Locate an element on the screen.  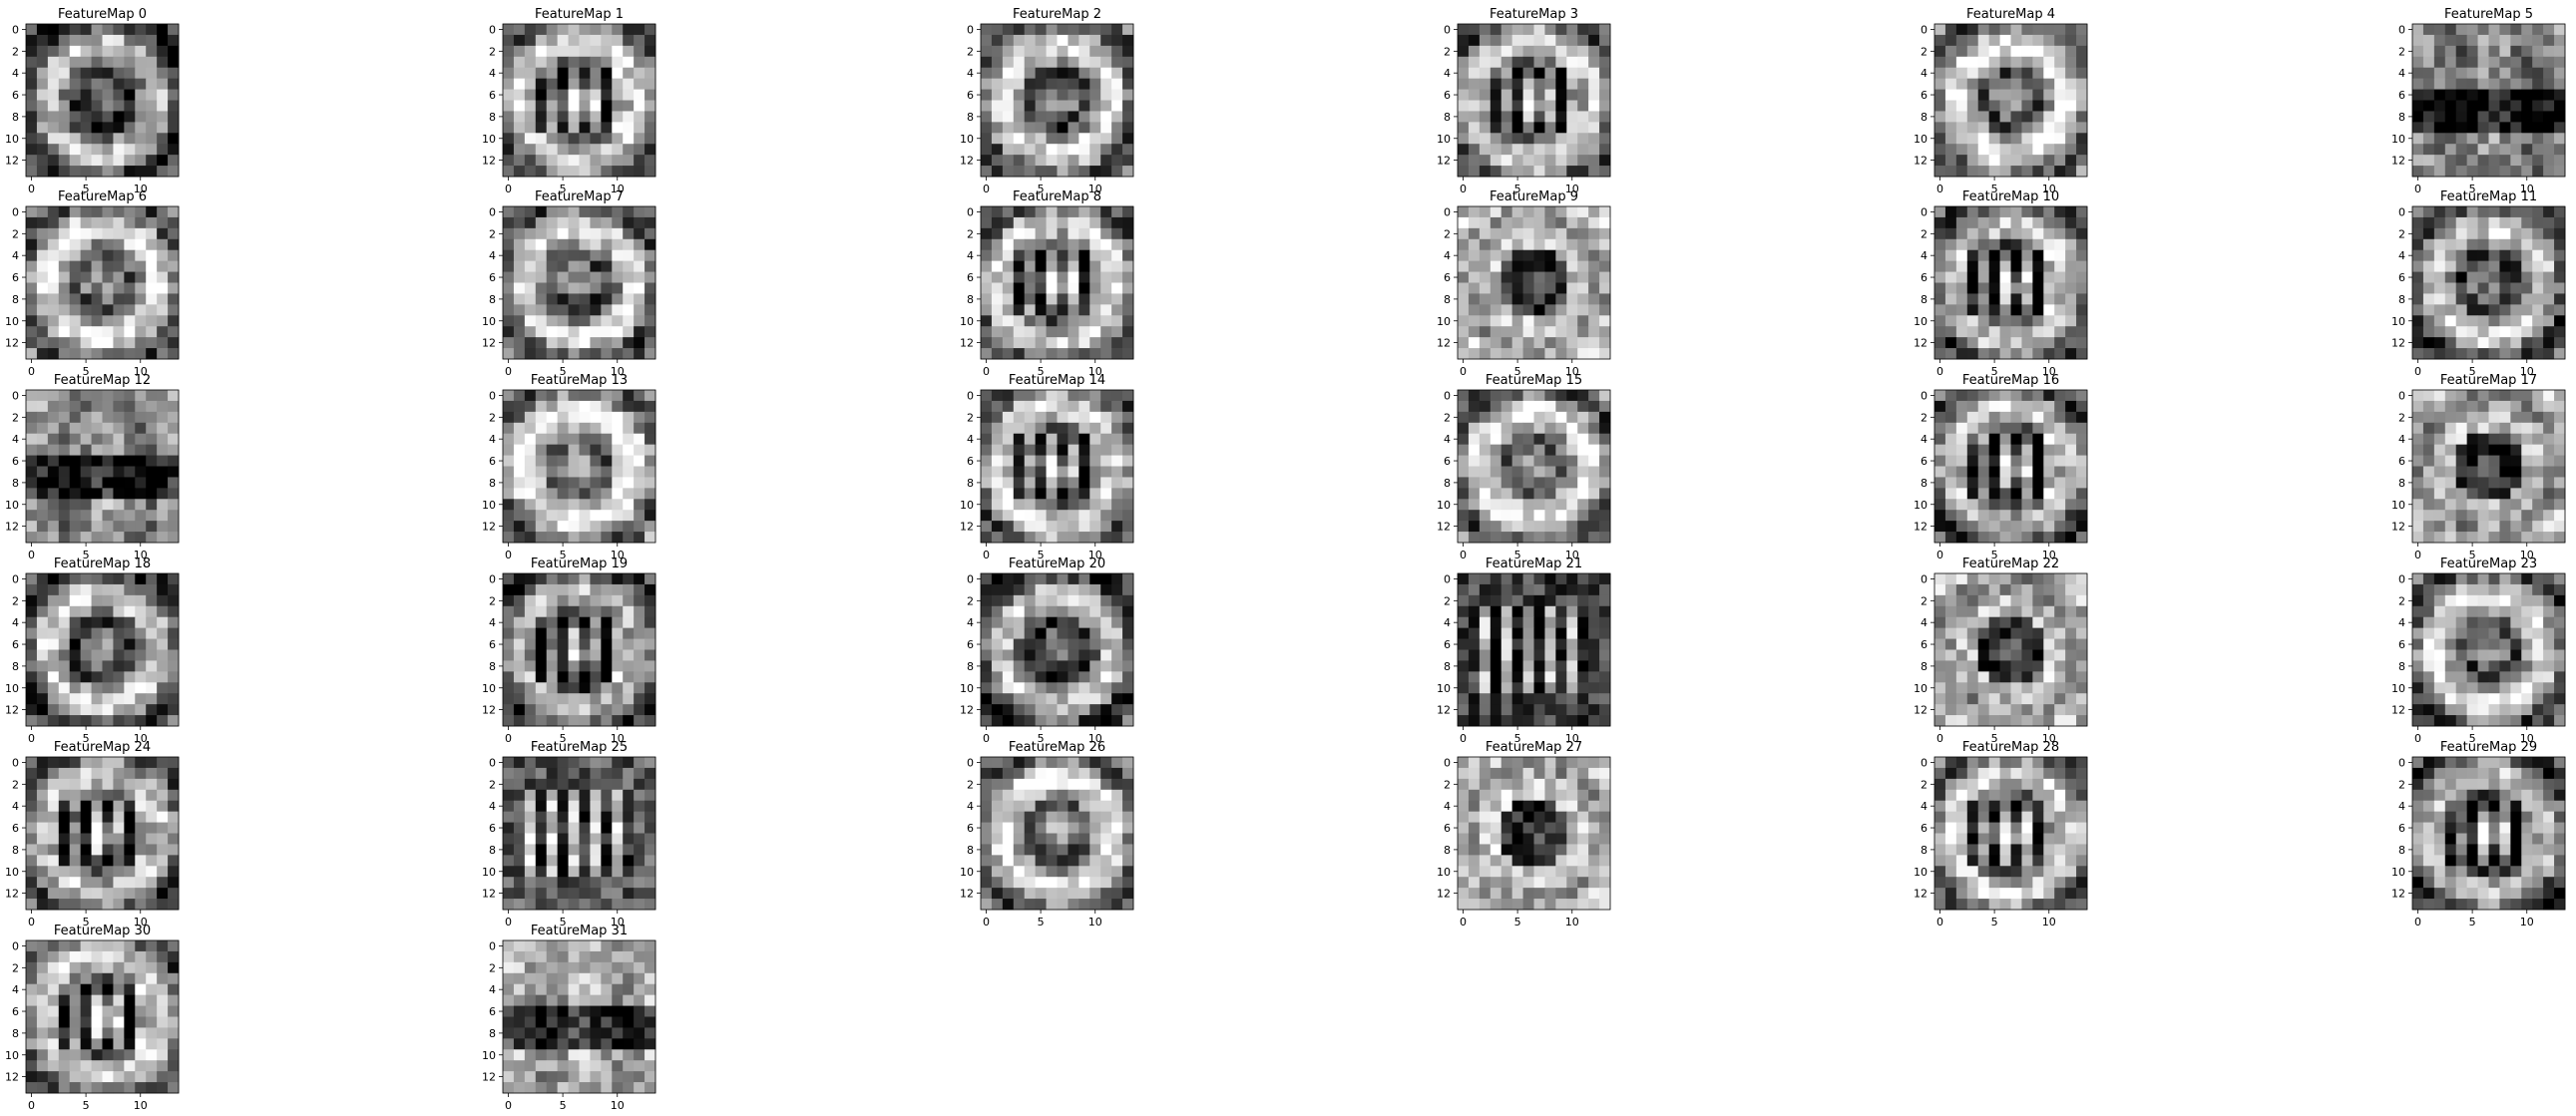
y-tick-label: 2 is located at coordinates (1447, 417).